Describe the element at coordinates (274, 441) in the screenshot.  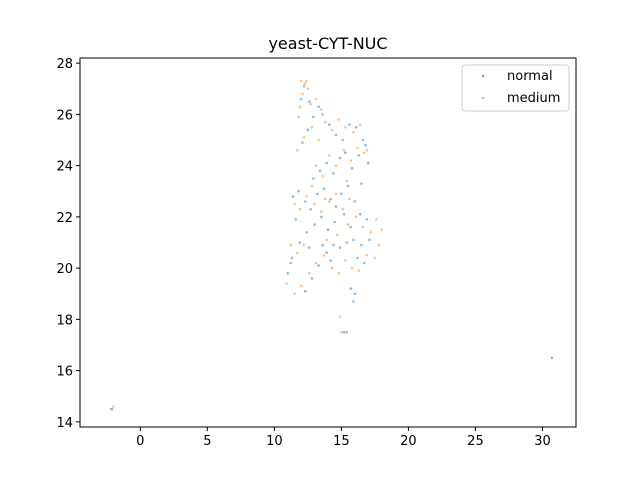
I see `x-tick-label: 10` at that location.